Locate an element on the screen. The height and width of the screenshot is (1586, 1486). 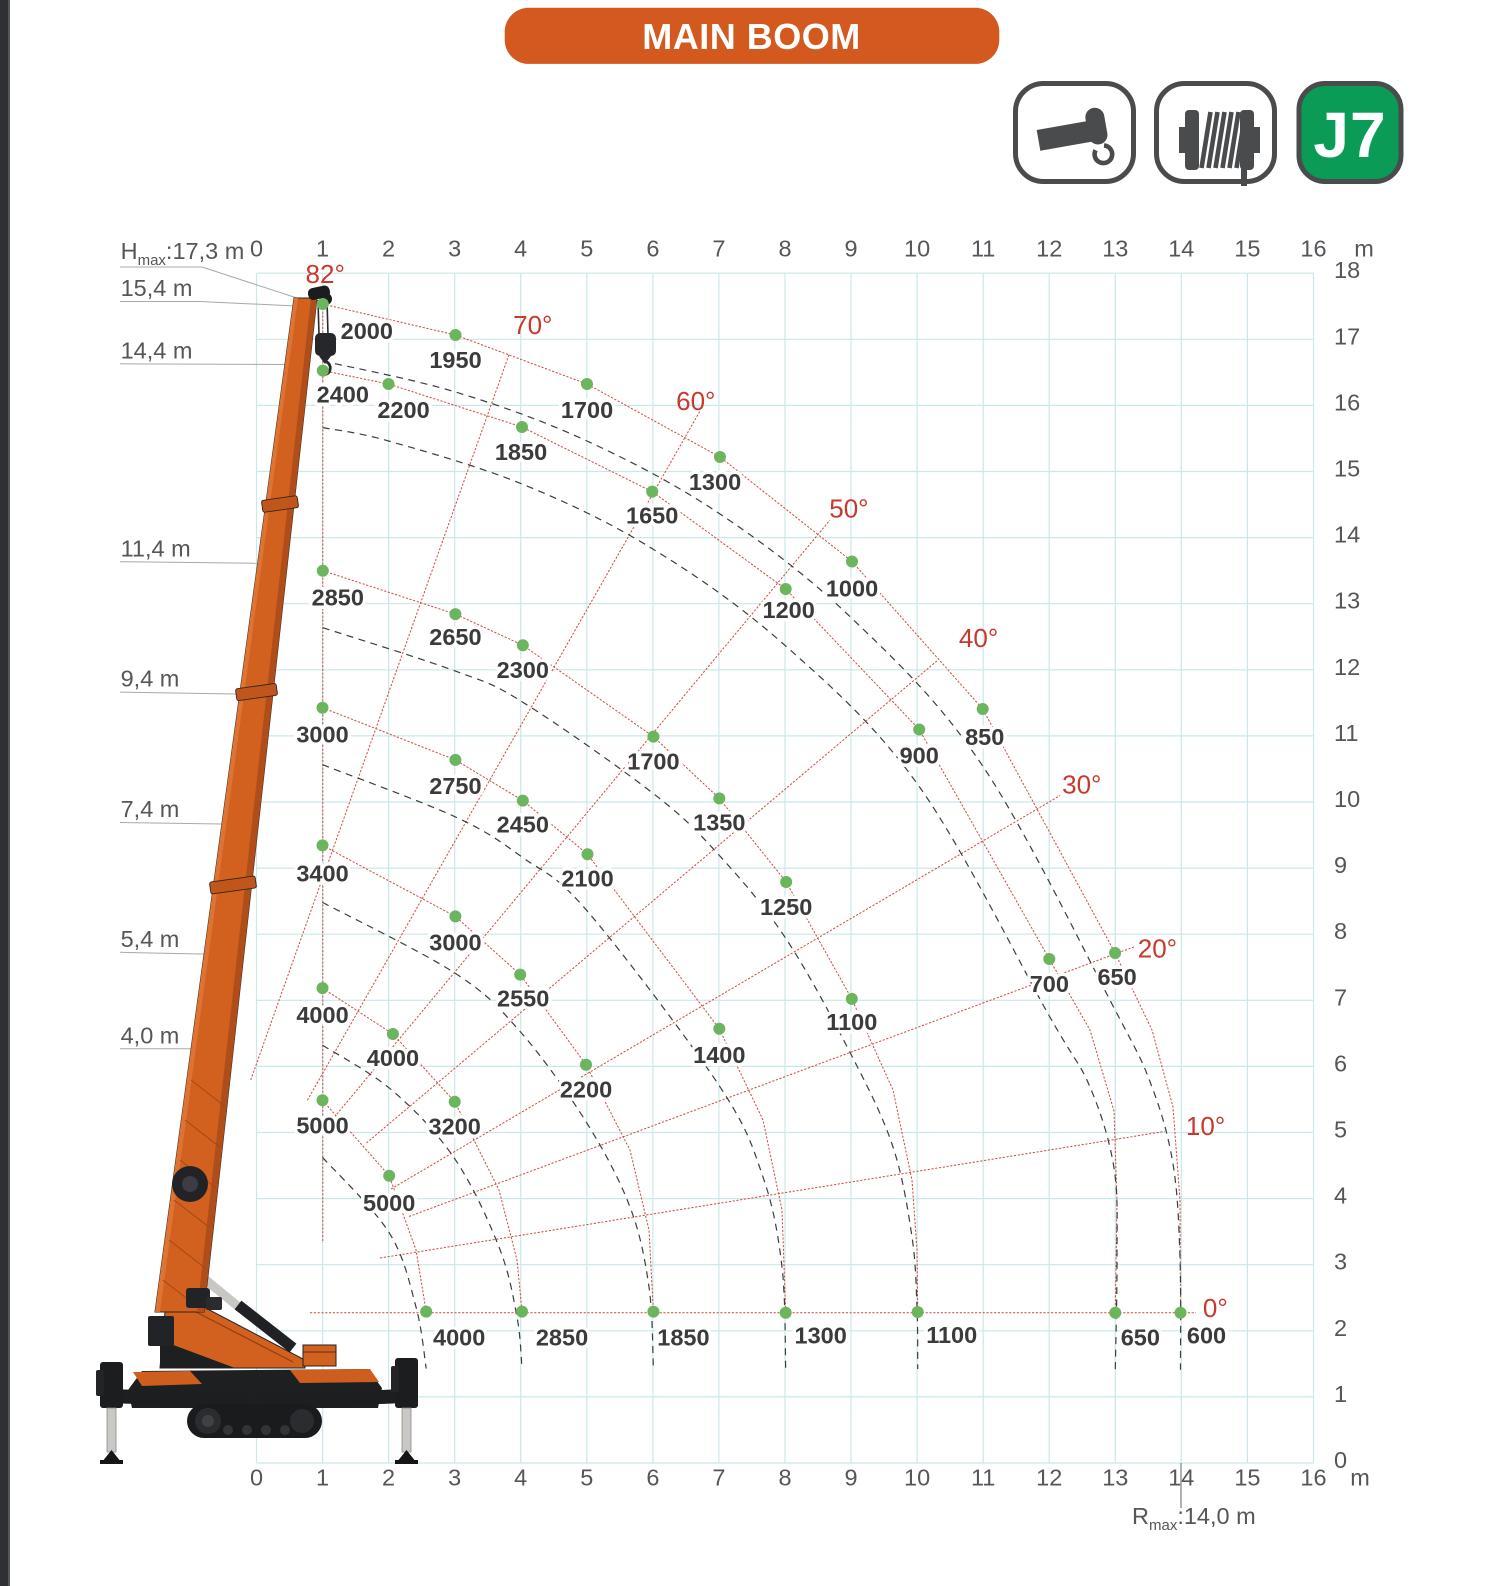
svg-text: 2750 is located at coordinates (455, 786).